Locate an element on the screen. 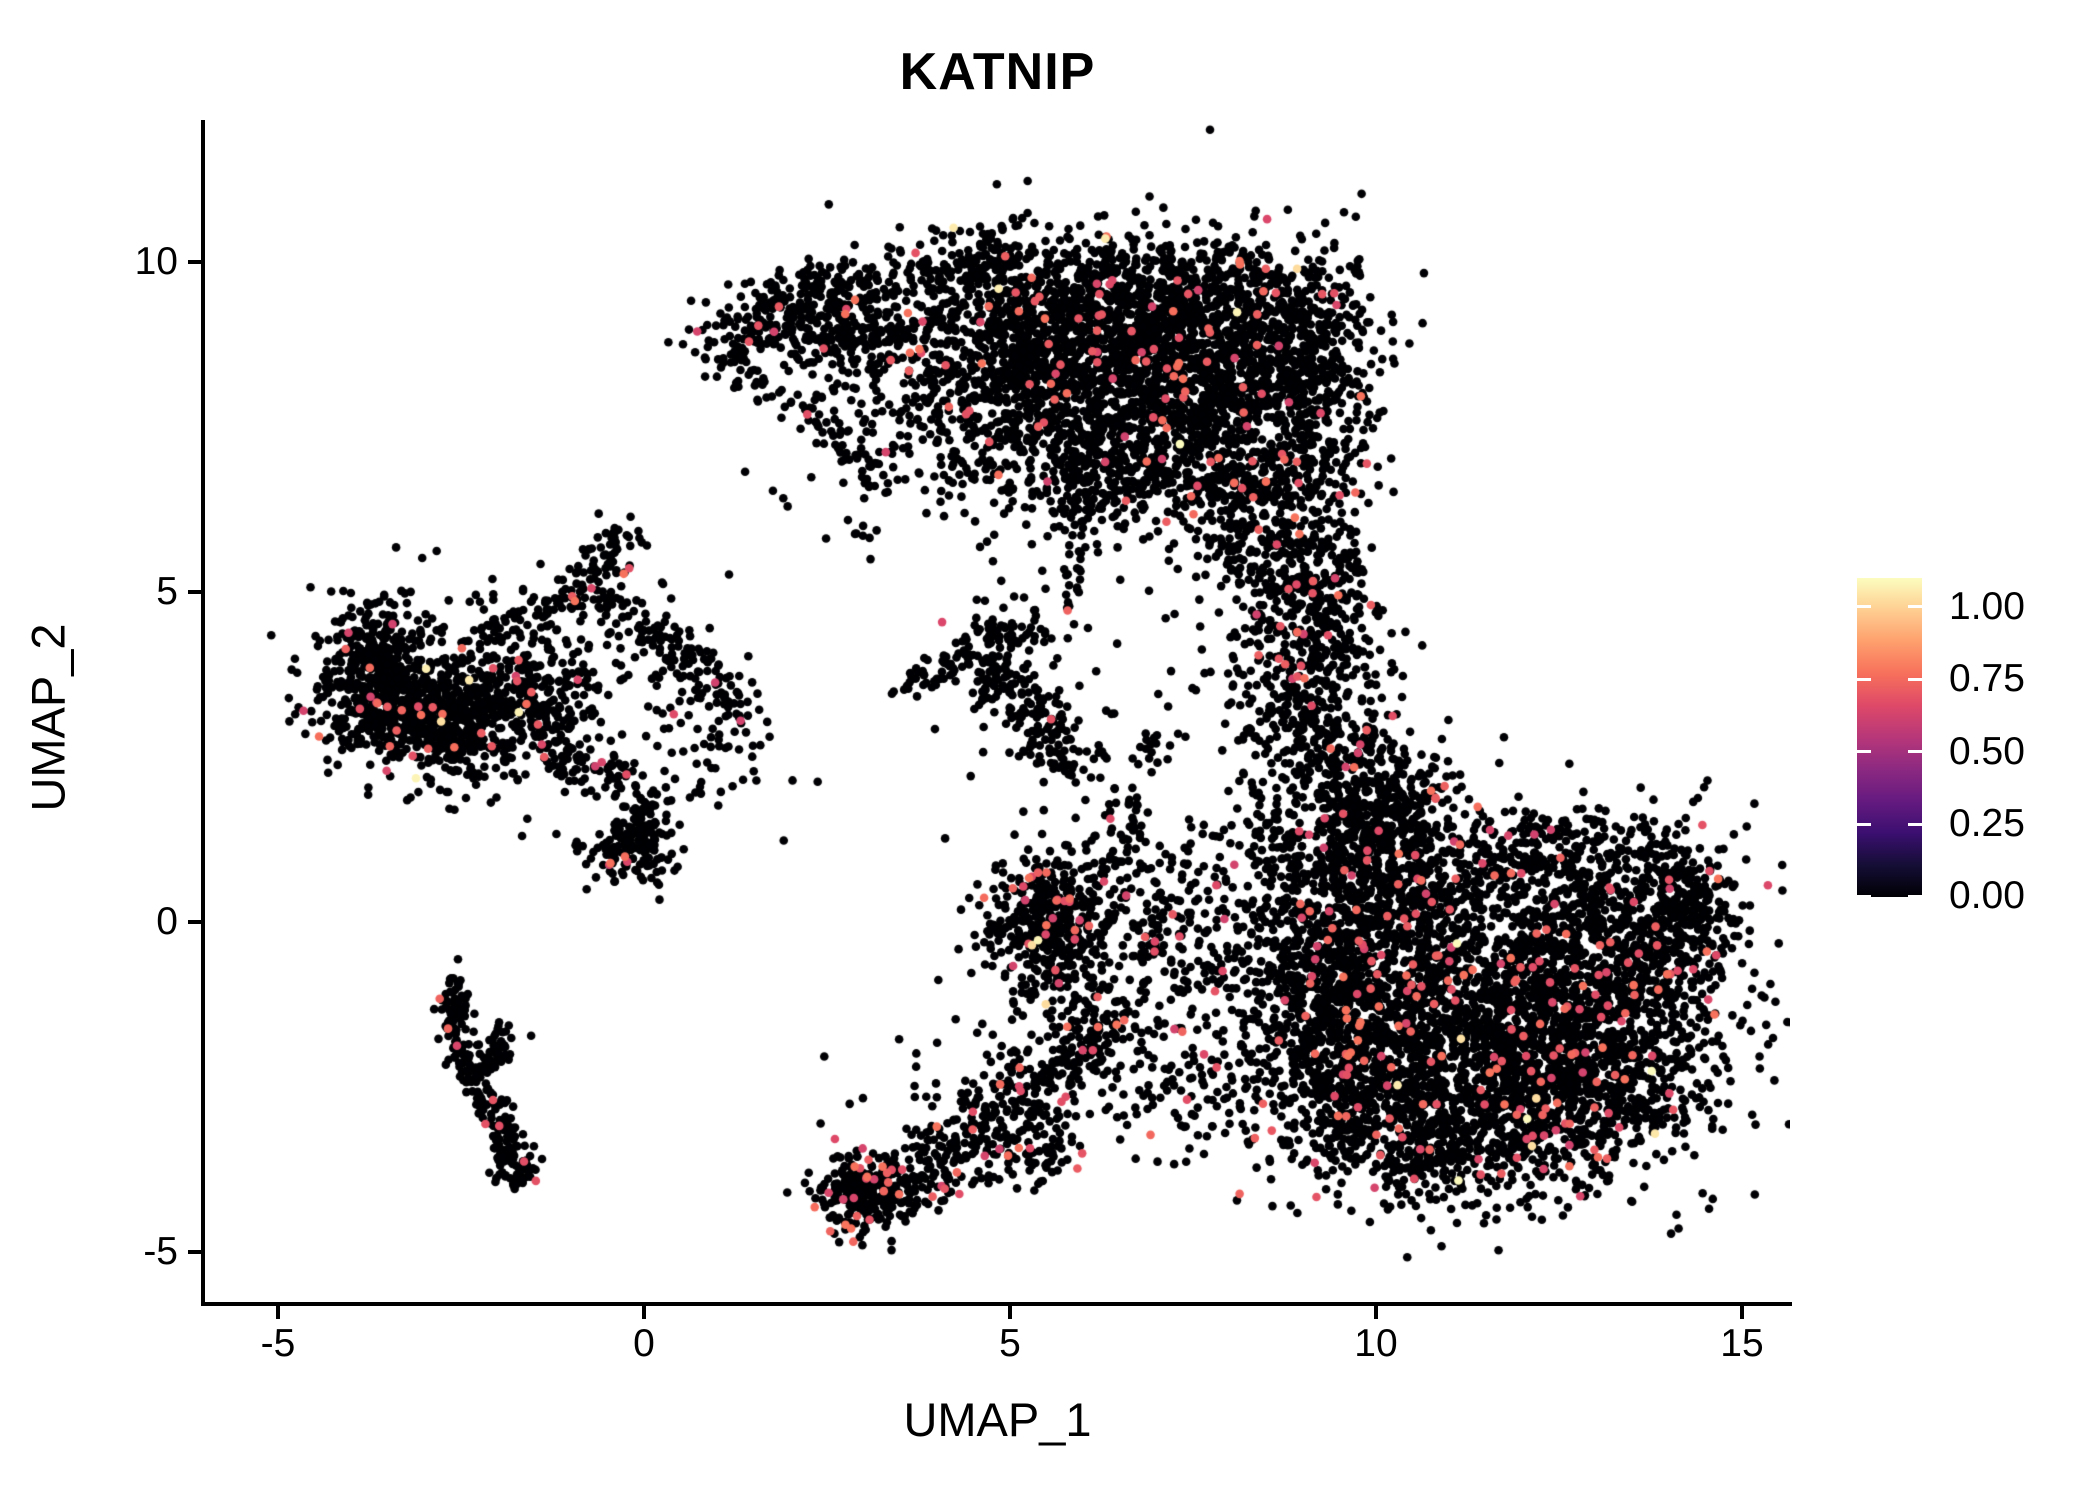 This screenshot has width=2100, height=1500. x-tick-label: 10 is located at coordinates (1376, 1343).